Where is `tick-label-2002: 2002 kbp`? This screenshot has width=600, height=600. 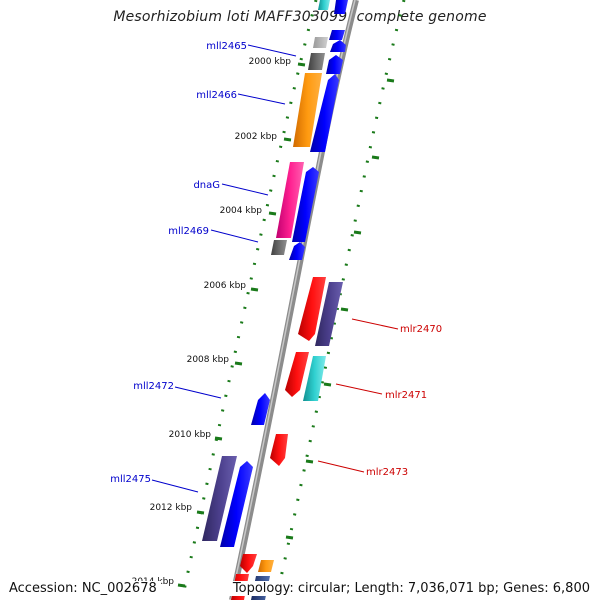
tick-label-2002: 2002 kbp is located at coordinates (256, 137).